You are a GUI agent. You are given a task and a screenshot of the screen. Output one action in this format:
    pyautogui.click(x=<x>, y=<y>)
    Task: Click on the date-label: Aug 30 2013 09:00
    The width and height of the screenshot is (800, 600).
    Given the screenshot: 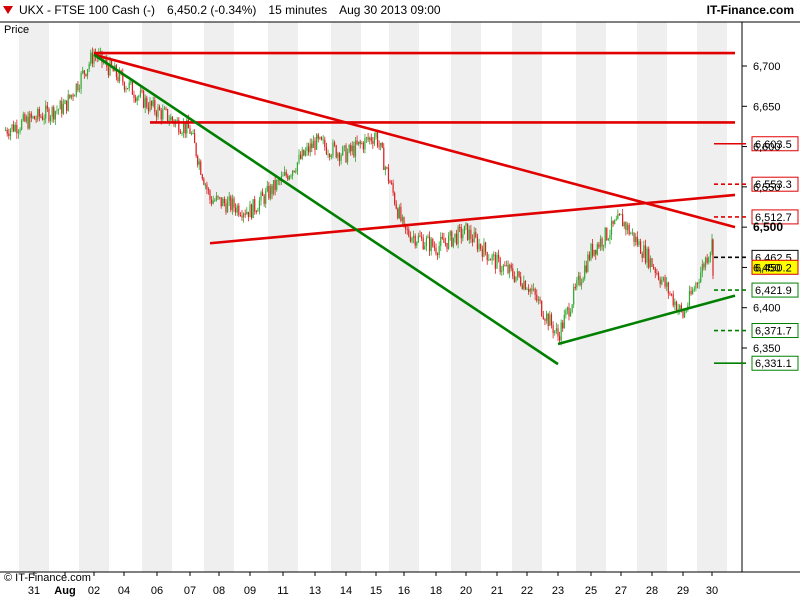 What is the action you would take?
    pyautogui.click(x=390, y=10)
    